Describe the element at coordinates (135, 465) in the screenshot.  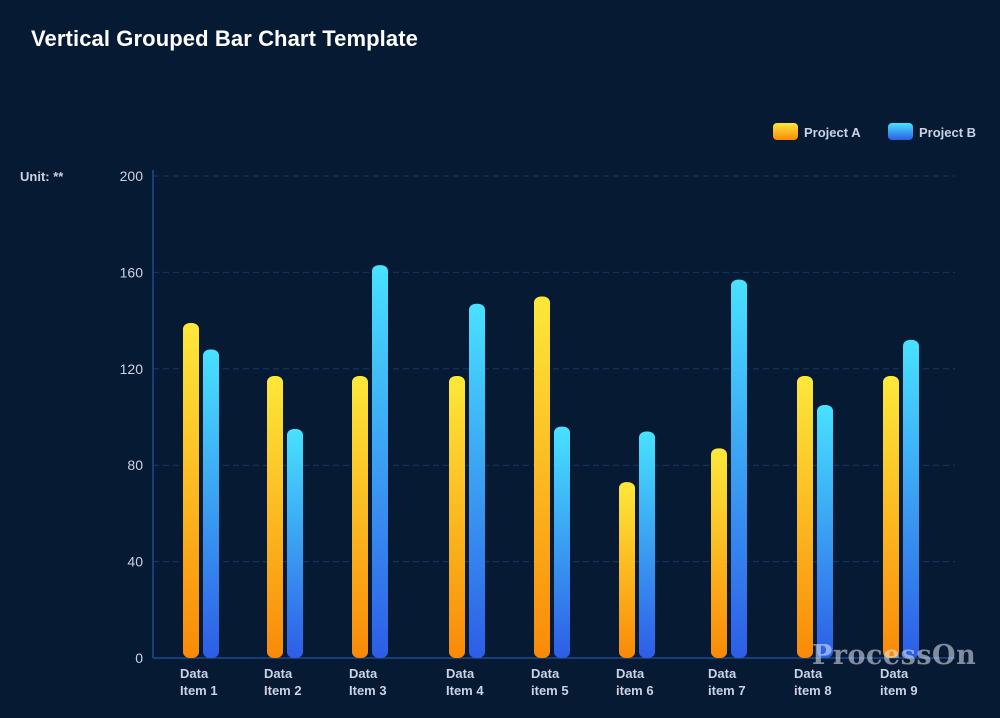
I see `y-tick-label: 80` at that location.